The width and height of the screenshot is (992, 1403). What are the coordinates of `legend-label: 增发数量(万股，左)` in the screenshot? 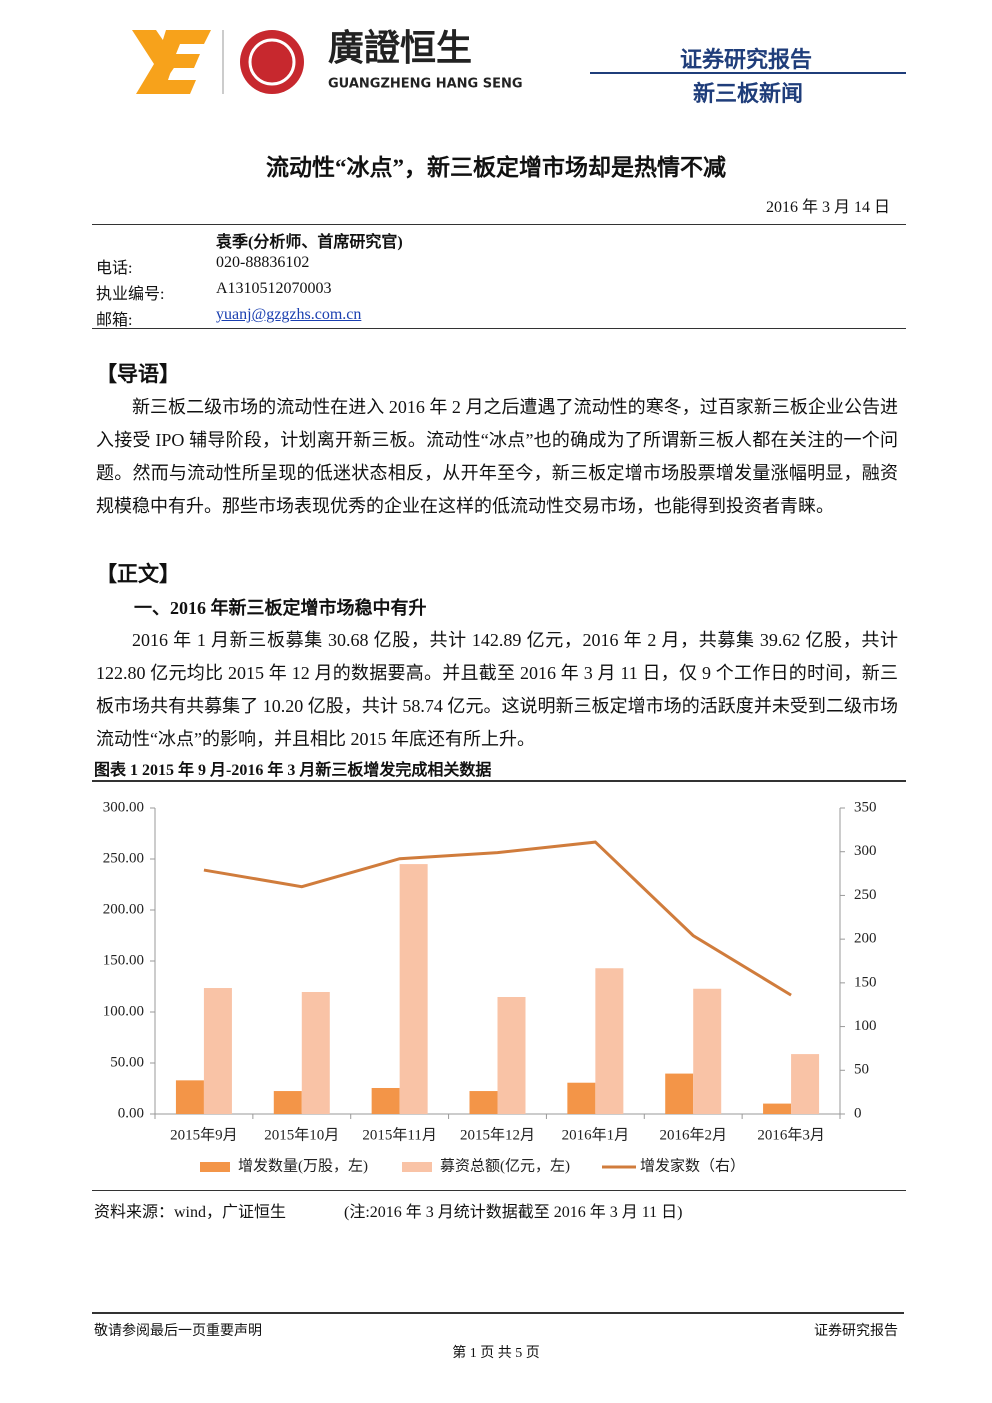 It's located at (303, 1165).